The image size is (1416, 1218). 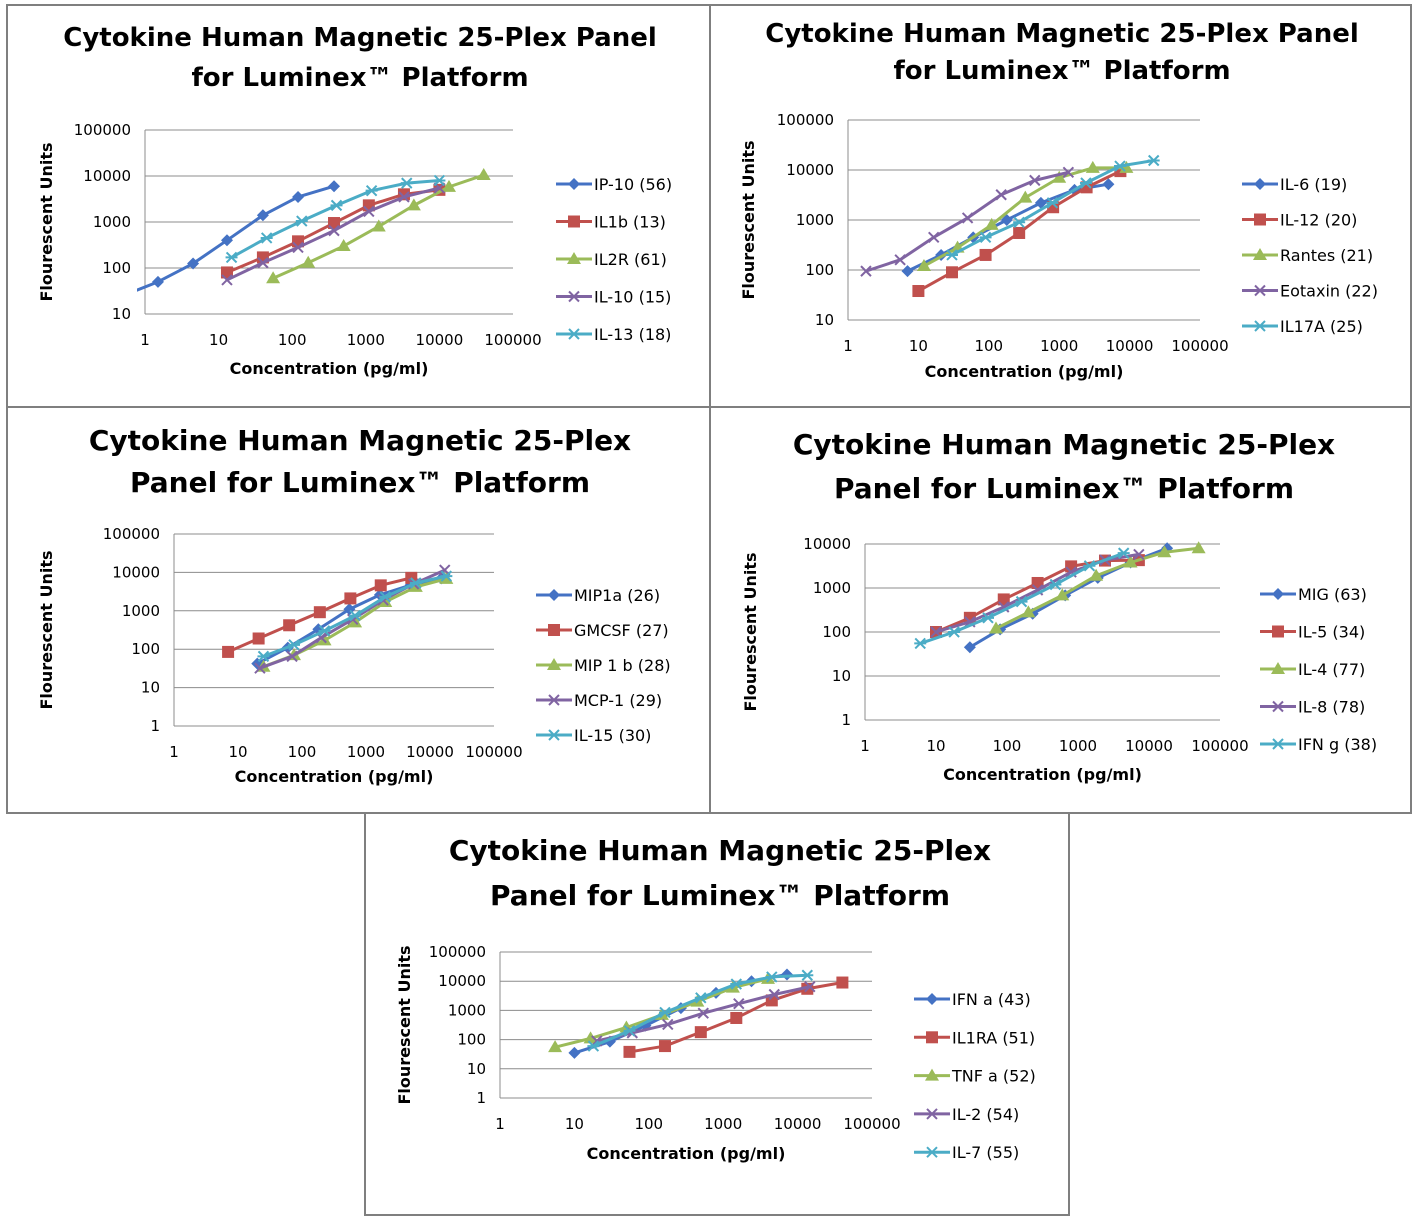 I want to click on chart-1-x-tick-label: 1, so click(x=145, y=340).